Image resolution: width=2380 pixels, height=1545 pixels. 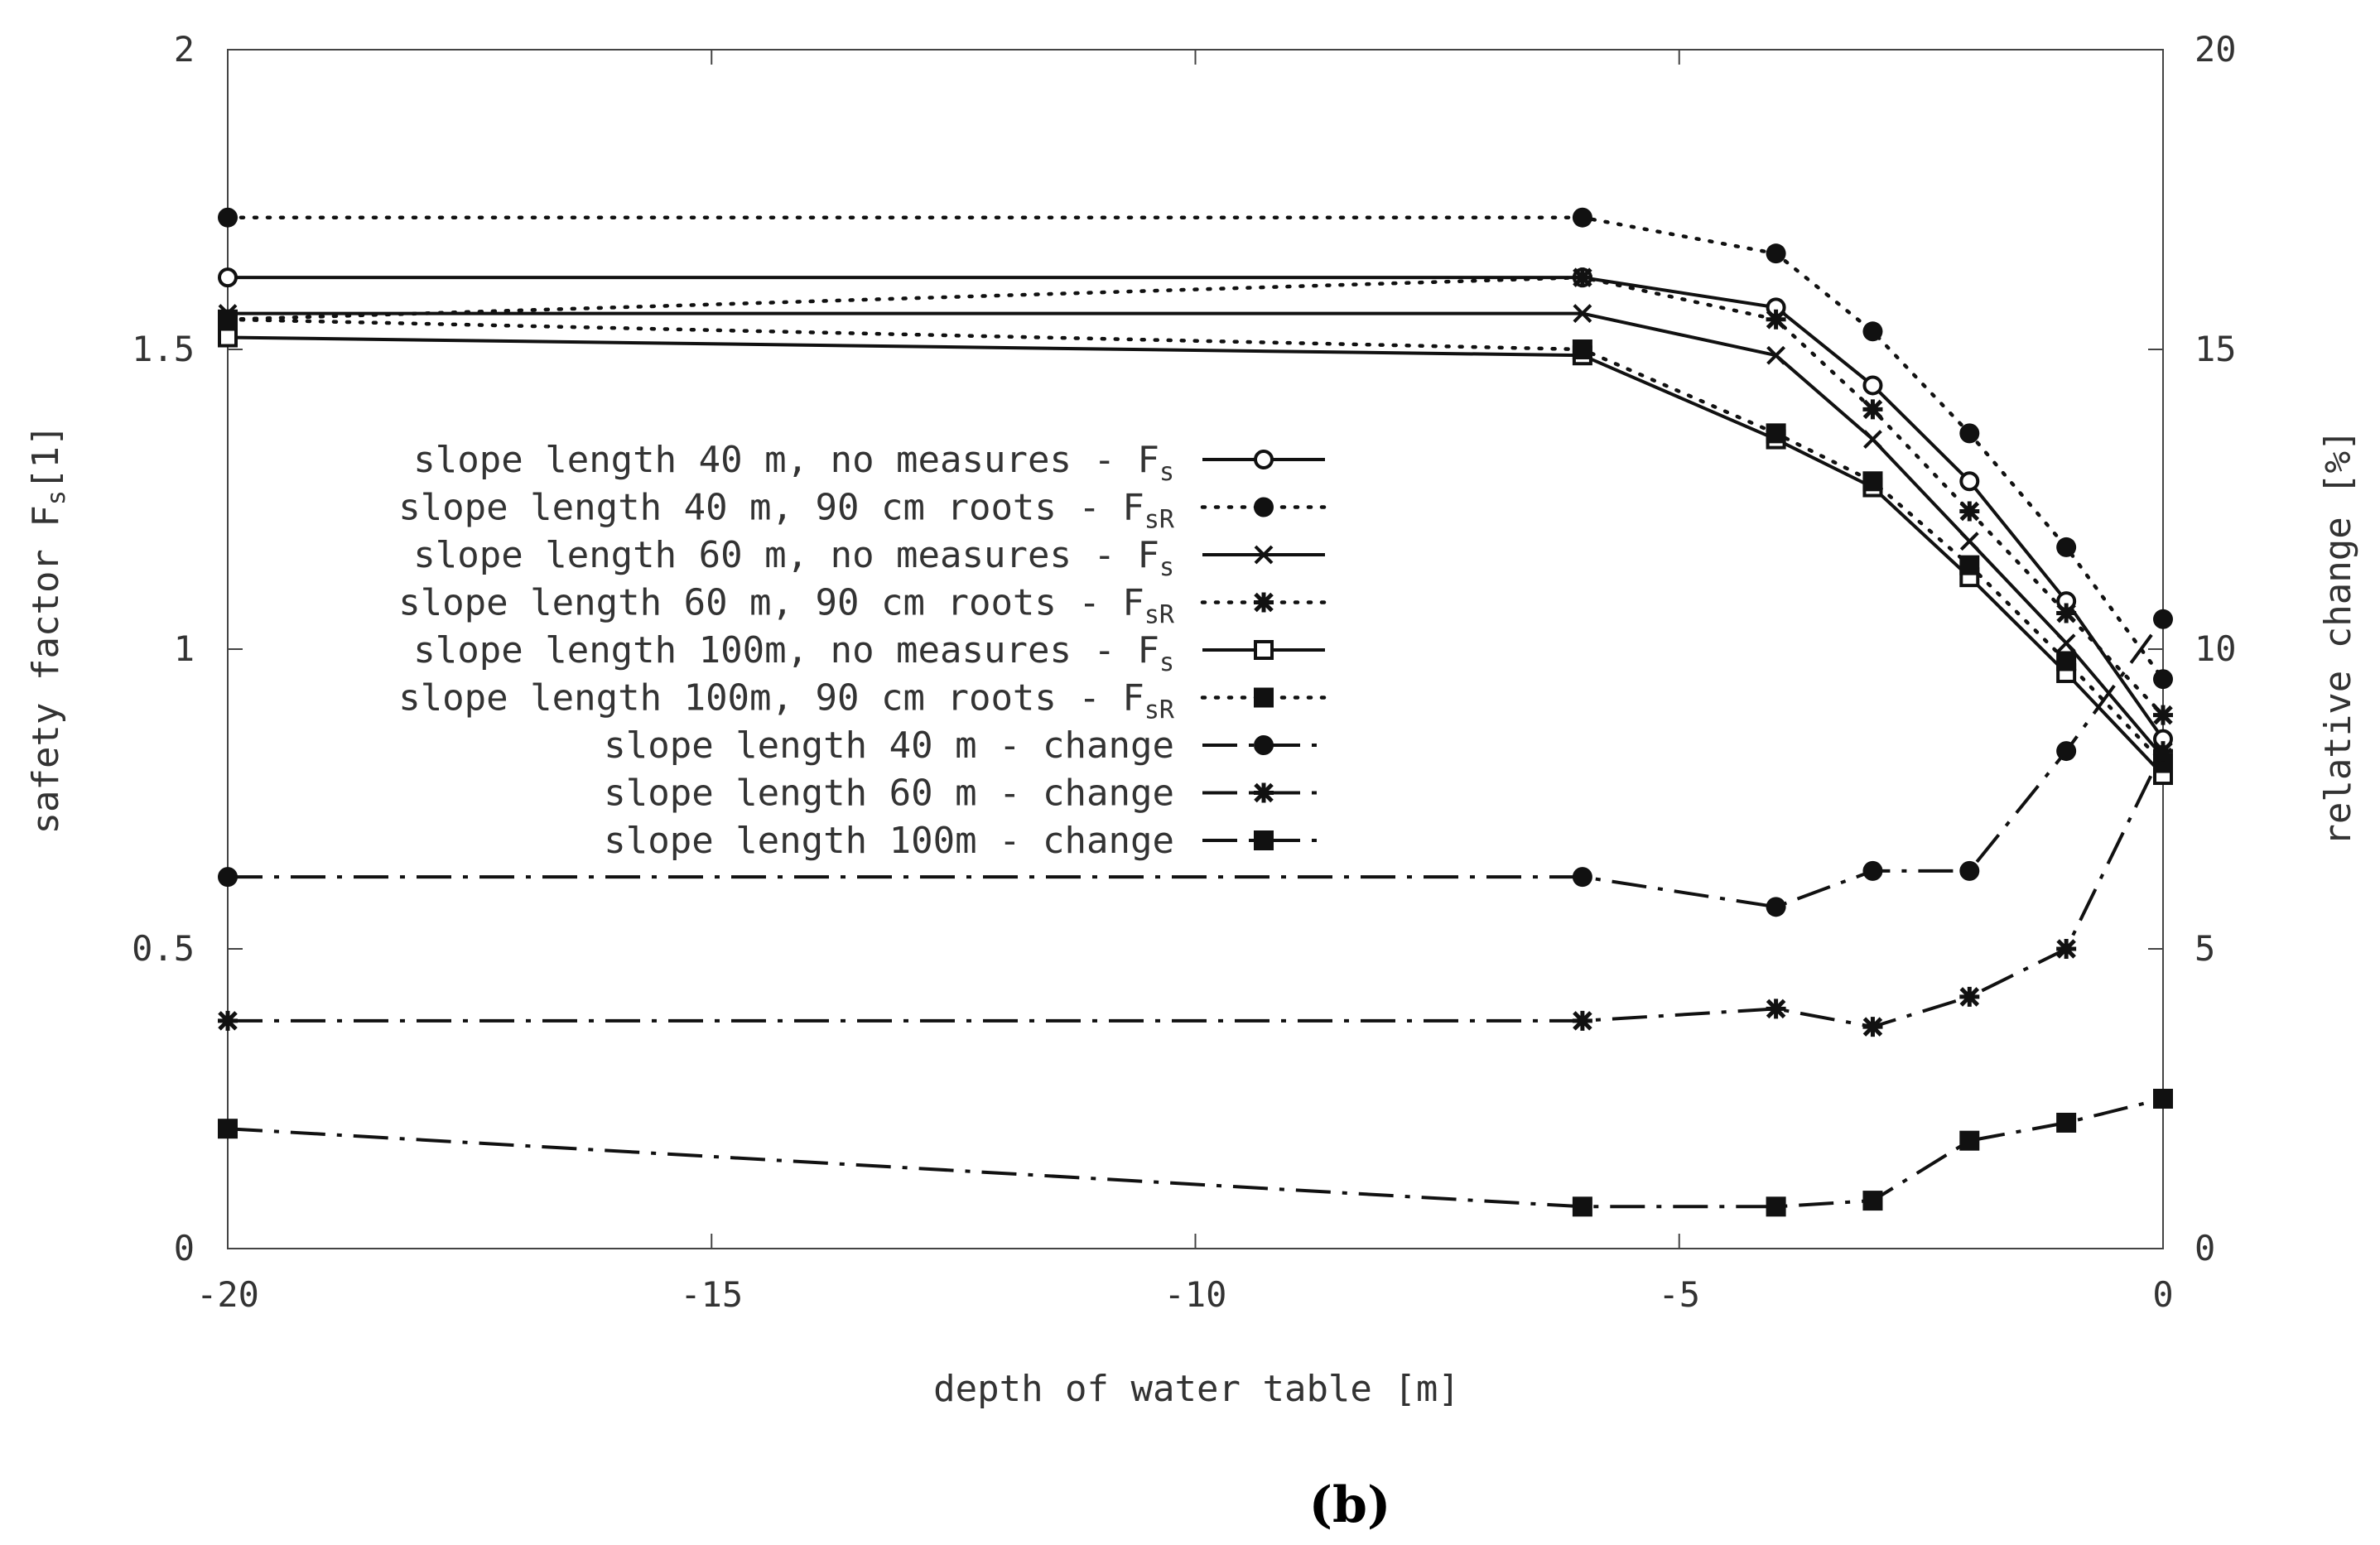 What do you see at coordinates (889, 794) in the screenshot?
I see `legend-label: slope length 60 m - change` at bounding box center [889, 794].